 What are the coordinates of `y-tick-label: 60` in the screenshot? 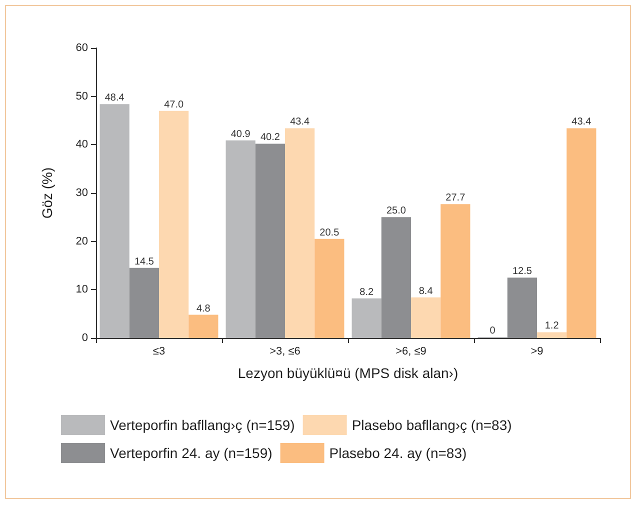 It's located at (82, 48).